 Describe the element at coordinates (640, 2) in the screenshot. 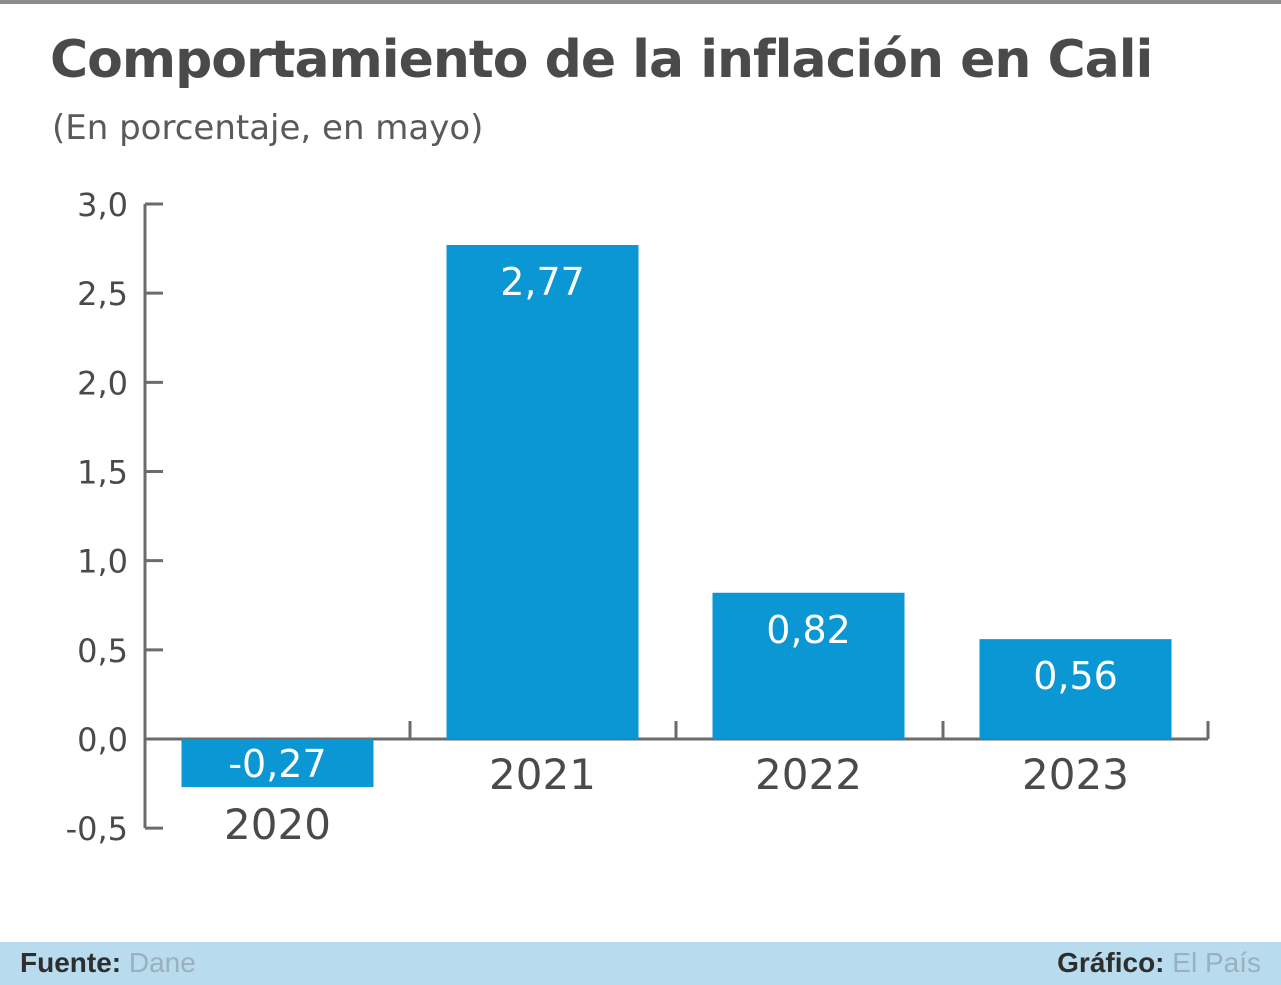

I see `top-rule` at that location.